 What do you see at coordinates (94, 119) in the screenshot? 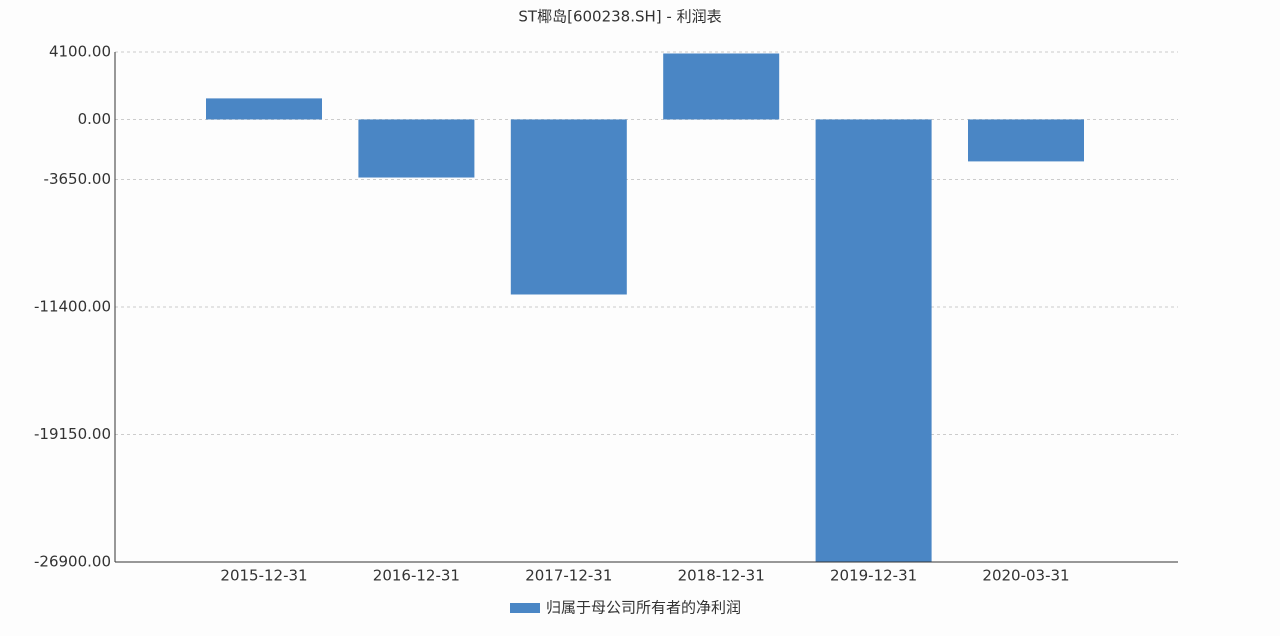
I see `y-tick-label: 0.00` at bounding box center [94, 119].